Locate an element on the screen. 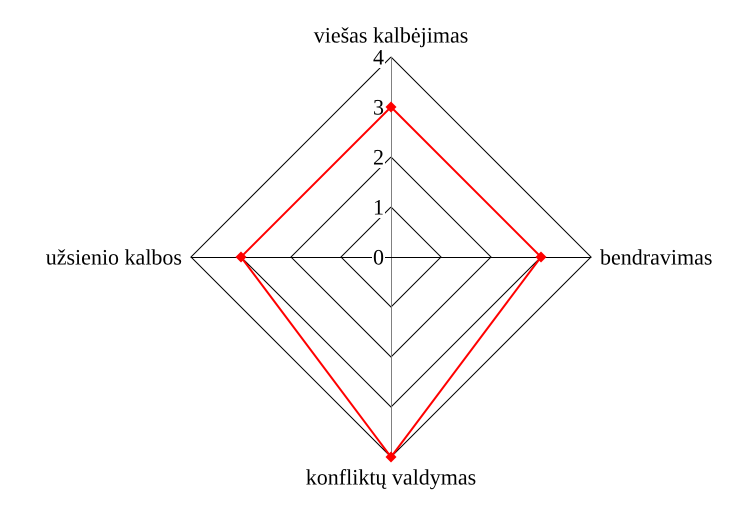 This screenshot has width=750, height=507. spoke-label: bendravimas is located at coordinates (656, 257).